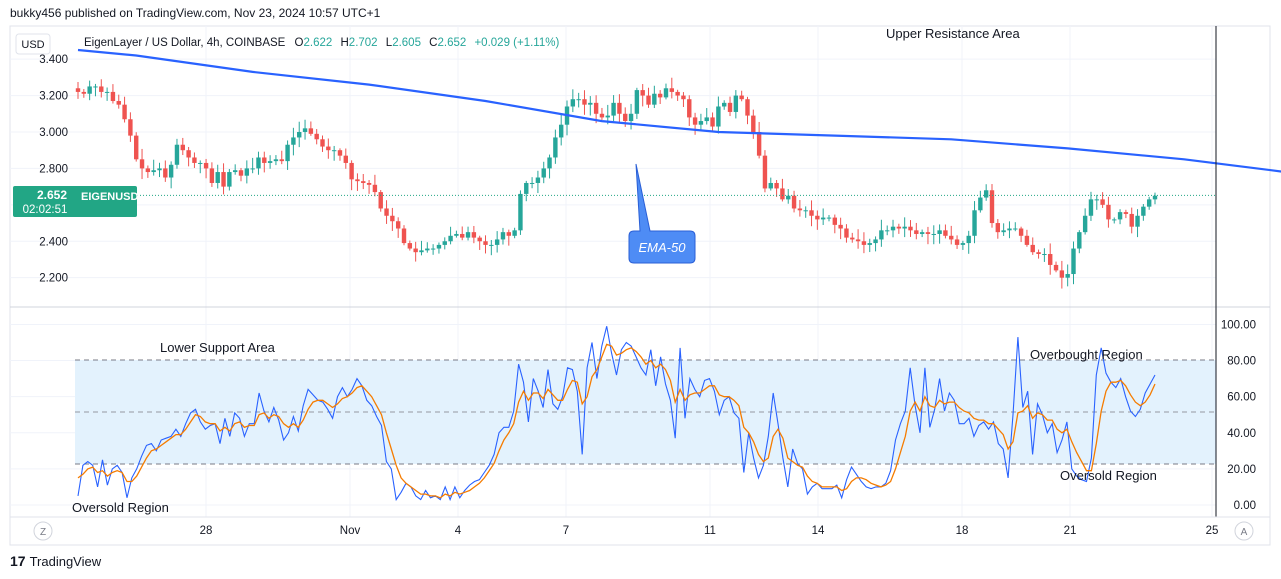 The width and height of the screenshot is (1281, 579). Describe the element at coordinates (1070, 531) in the screenshot. I see `time-tick-label: 21` at that location.